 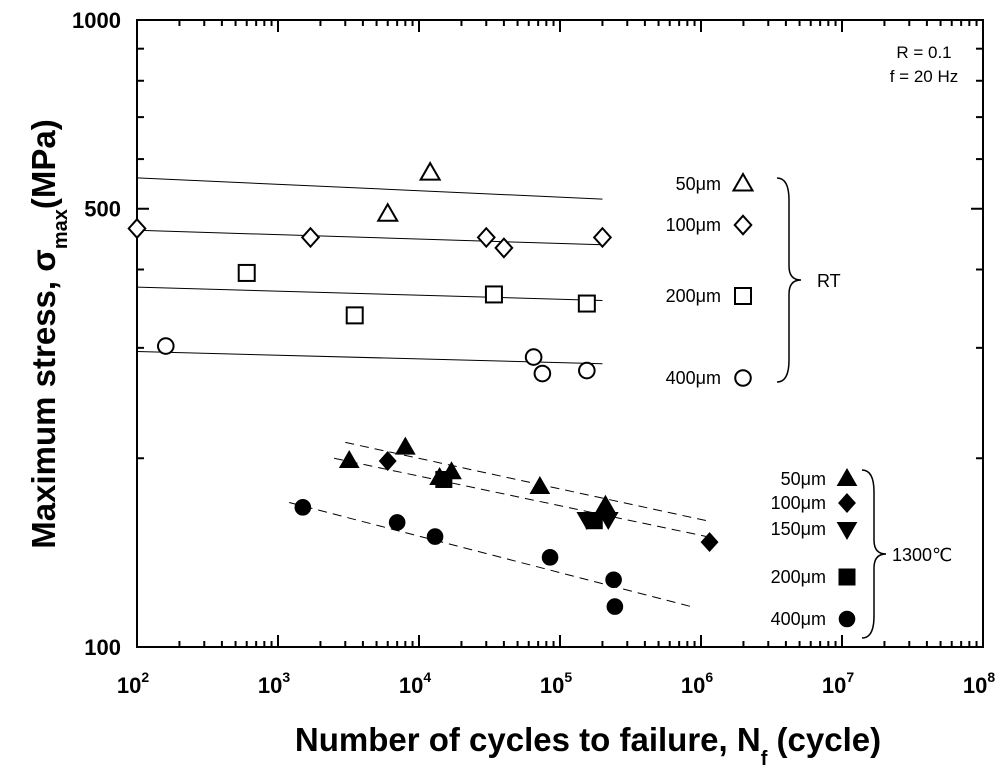 I want to click on group-label-rt: RT, so click(x=829, y=281).